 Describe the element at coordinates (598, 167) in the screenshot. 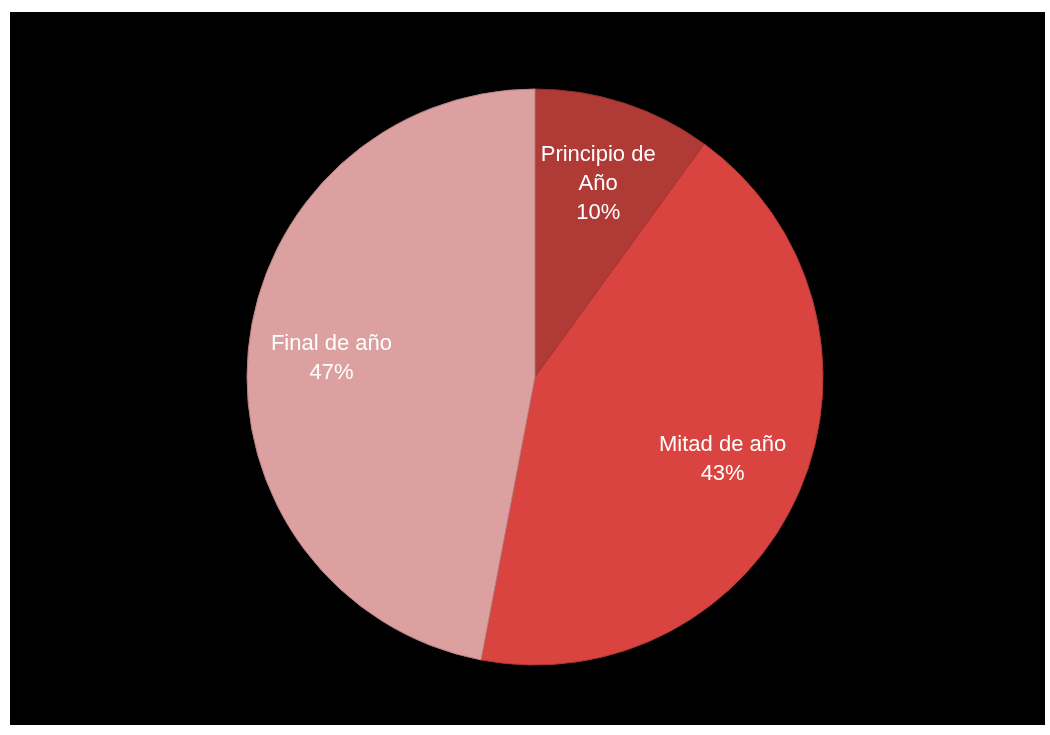

I see `slice-label: Principio de Año` at that location.